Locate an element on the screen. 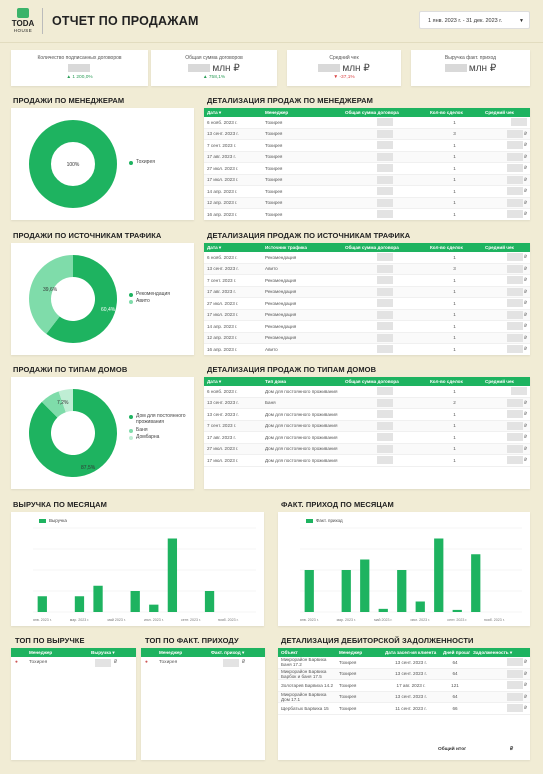  legend-label: Факт. приход is located at coordinates (329, 520).